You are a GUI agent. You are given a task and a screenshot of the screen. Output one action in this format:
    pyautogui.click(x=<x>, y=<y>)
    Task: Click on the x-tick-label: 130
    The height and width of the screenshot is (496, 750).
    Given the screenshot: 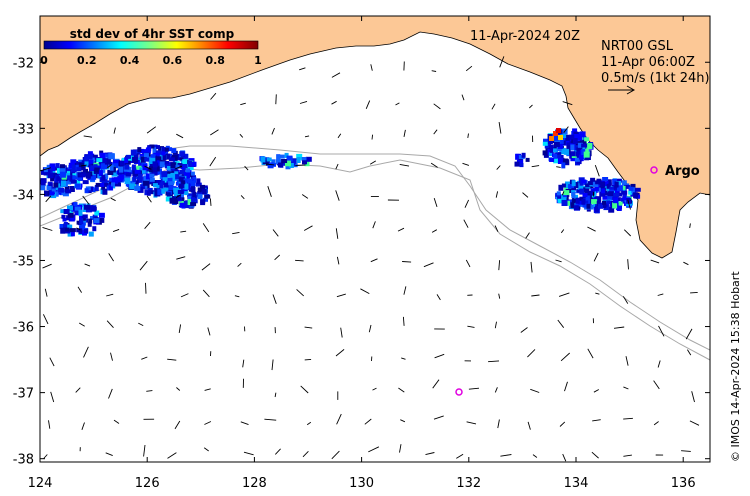 What is the action you would take?
    pyautogui.click(x=361, y=483)
    